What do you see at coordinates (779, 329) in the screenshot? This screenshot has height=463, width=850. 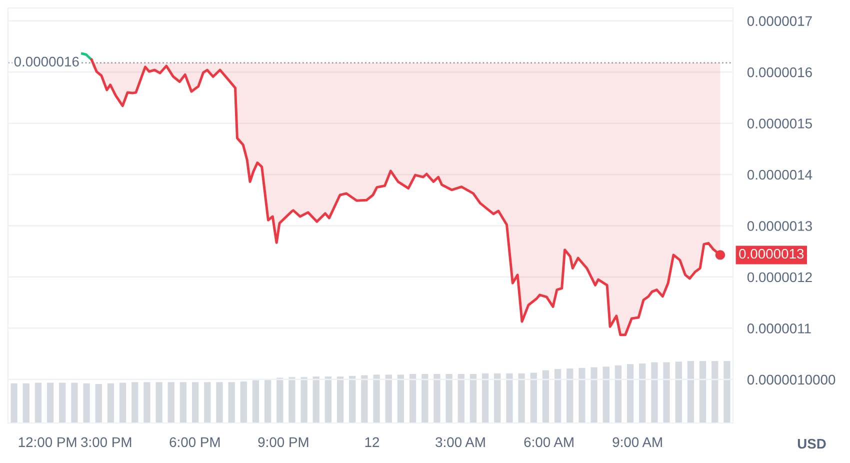 I see `y-tick-label: 0.0000011` at bounding box center [779, 329].